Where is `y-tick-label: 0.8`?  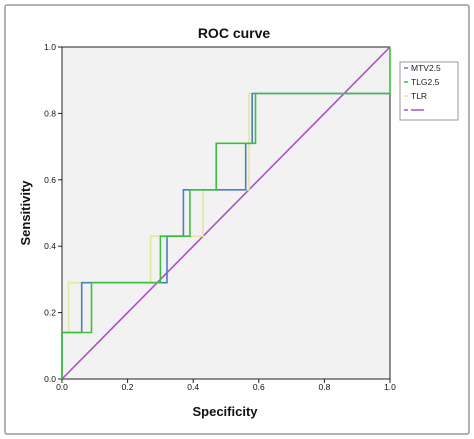 y-tick-label: 0.8 is located at coordinates (50, 113).